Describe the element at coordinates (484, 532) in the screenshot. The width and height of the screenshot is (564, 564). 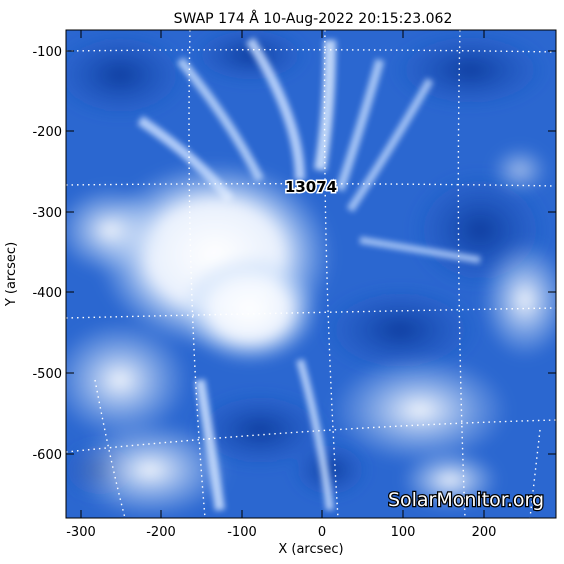
I see `x-tick-label: 200` at that location.